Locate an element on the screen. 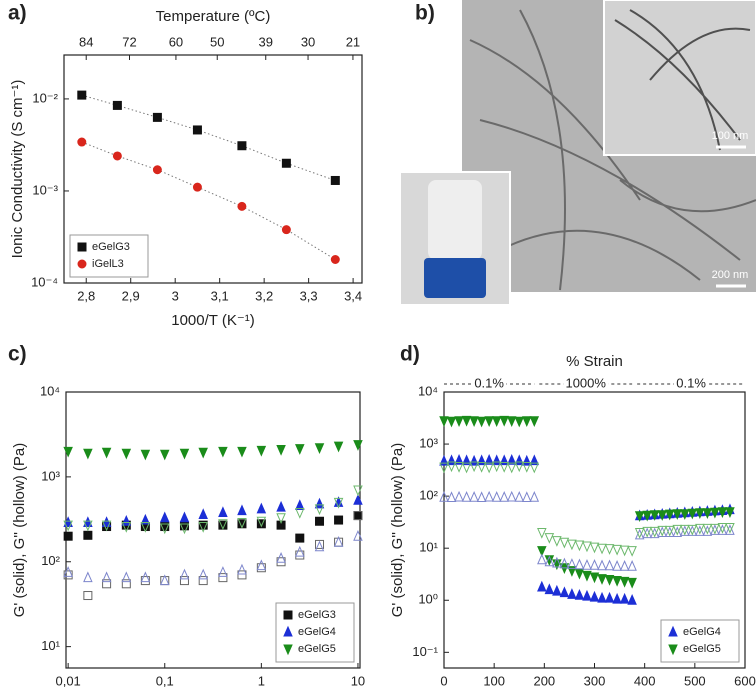  x-tick-label: 3,4 is located at coordinates (353, 295).